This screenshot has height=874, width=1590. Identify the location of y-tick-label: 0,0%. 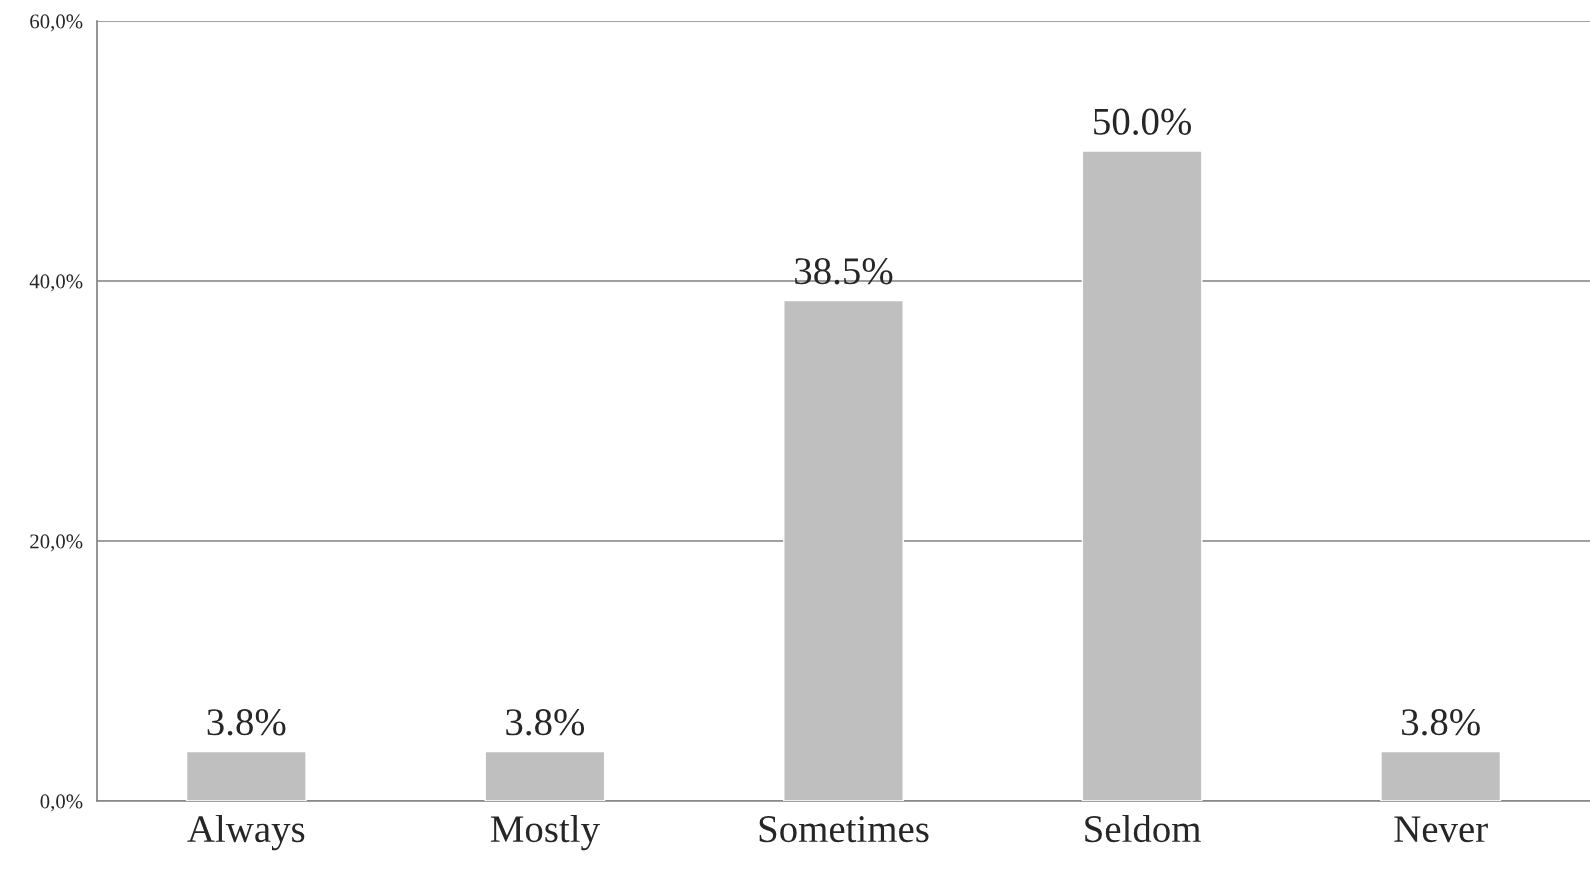
(61, 803).